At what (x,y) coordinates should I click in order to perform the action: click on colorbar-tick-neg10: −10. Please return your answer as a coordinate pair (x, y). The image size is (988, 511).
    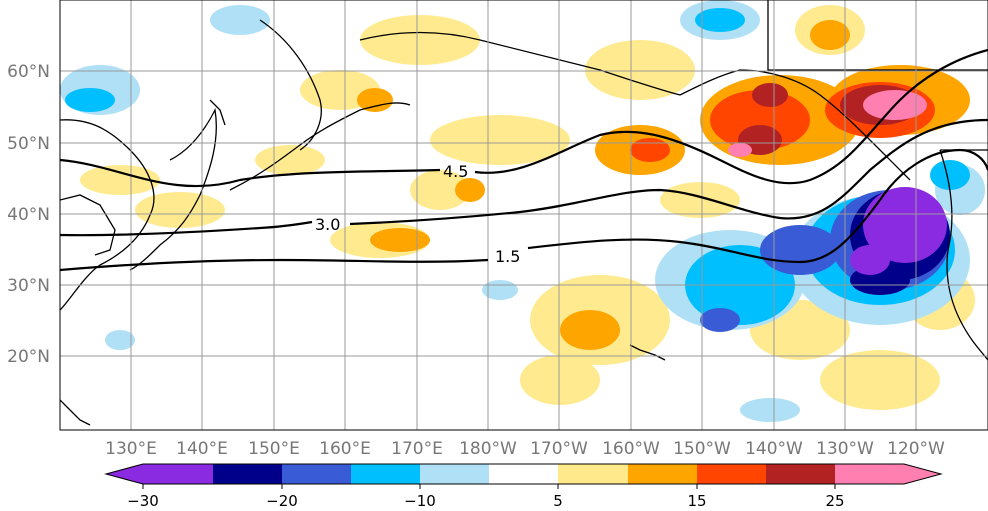
    Looking at the image, I should click on (420, 501).